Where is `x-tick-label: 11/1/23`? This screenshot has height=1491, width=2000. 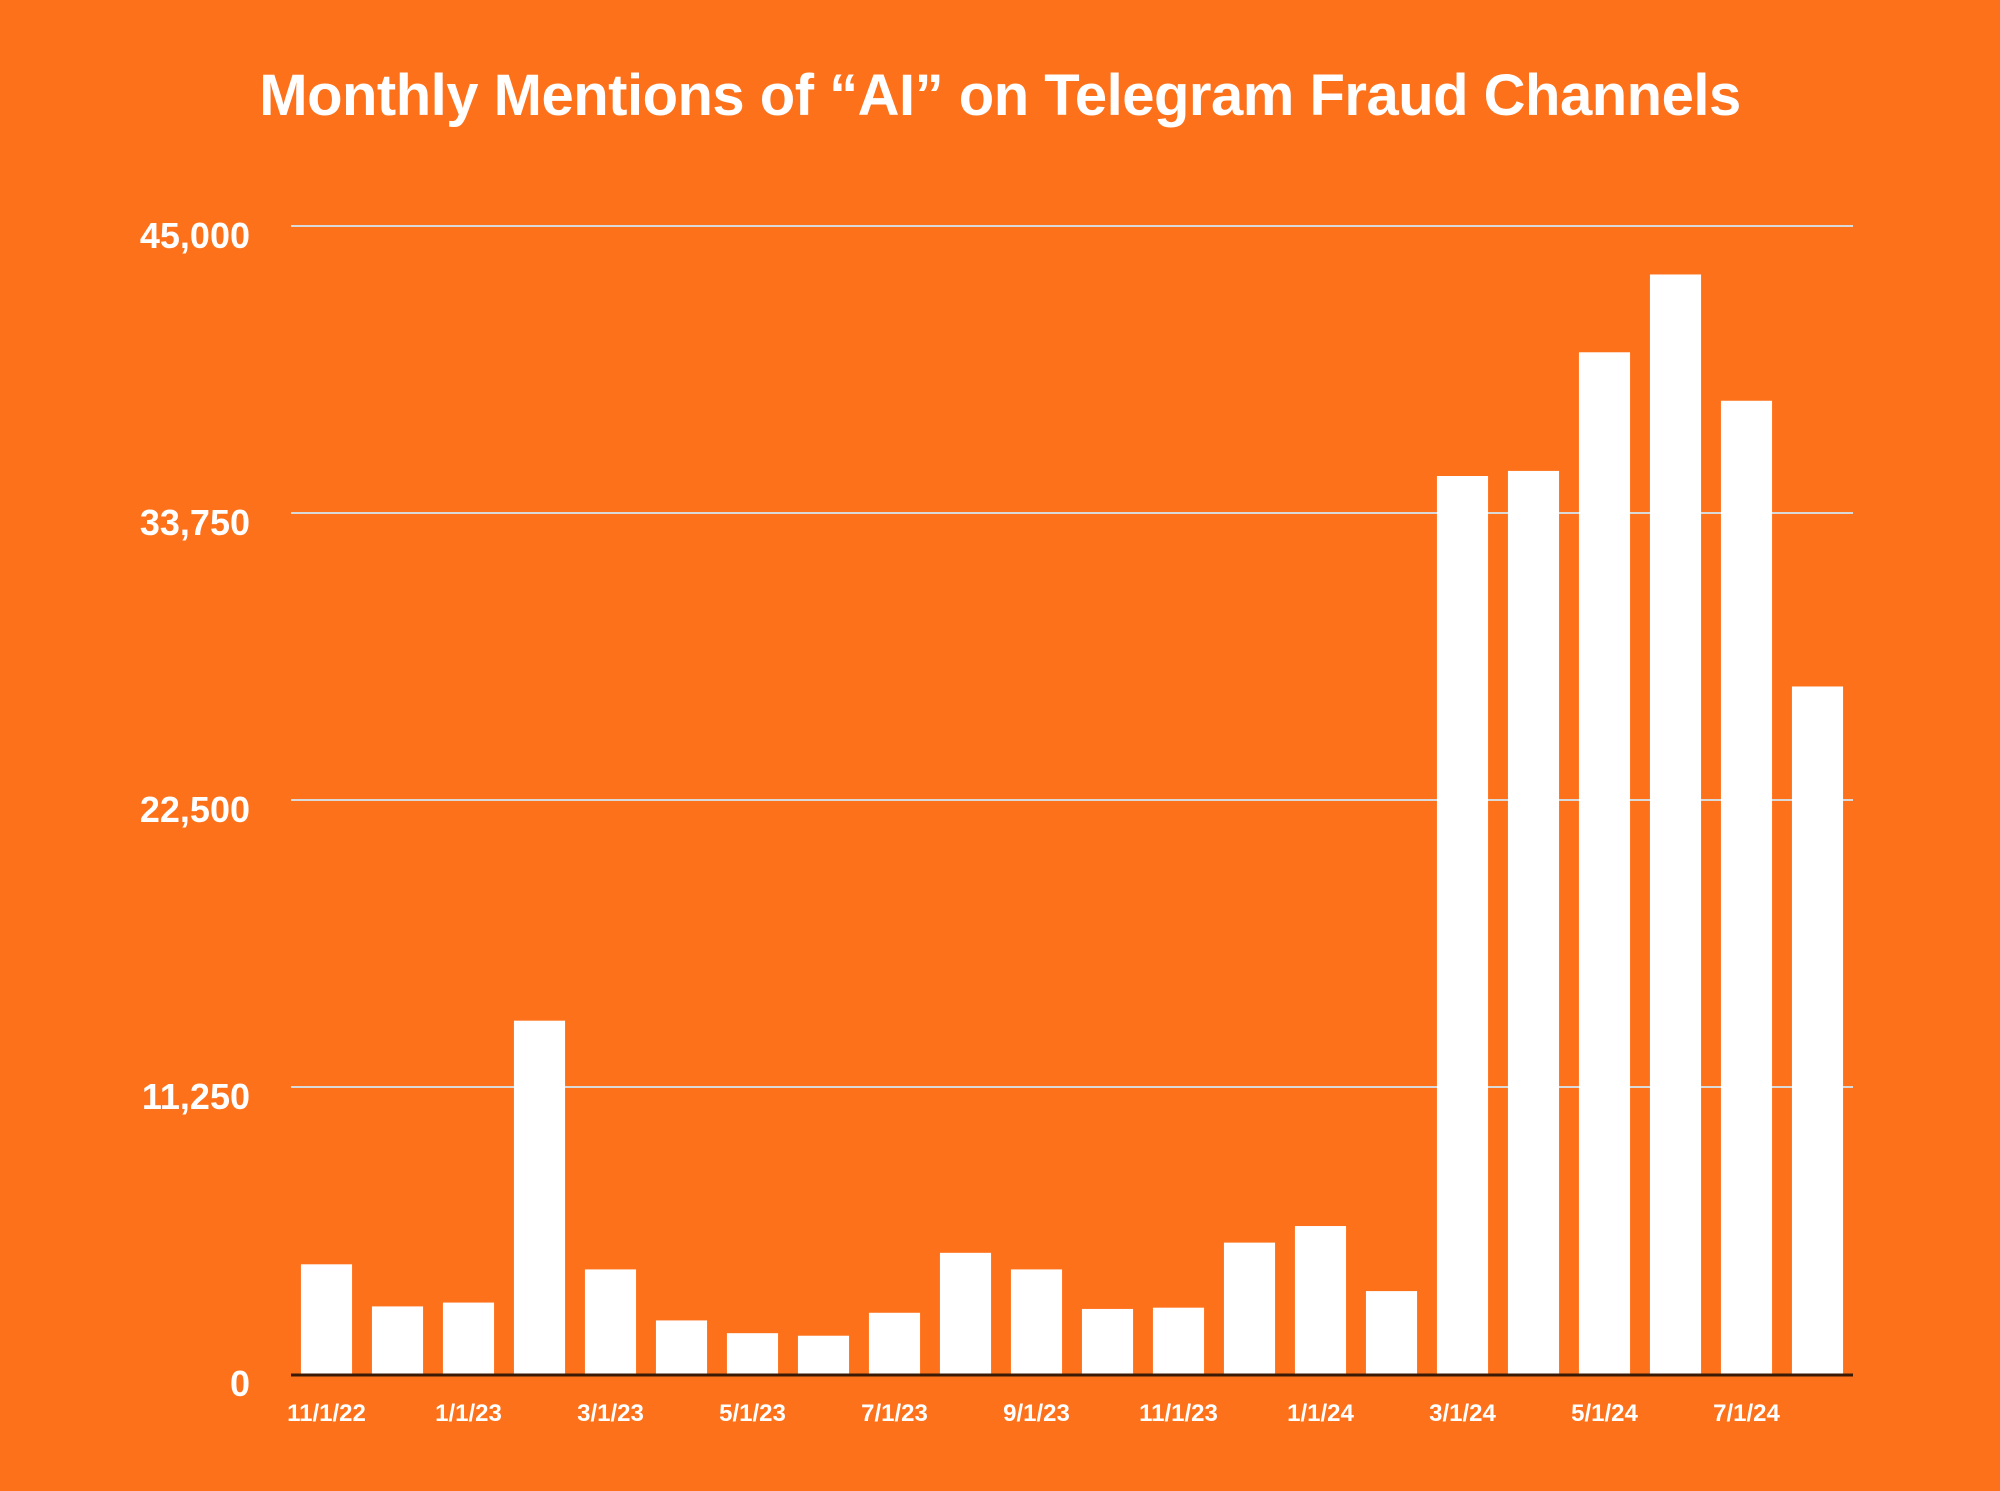 x-tick-label: 11/1/23 is located at coordinates (1178, 1413).